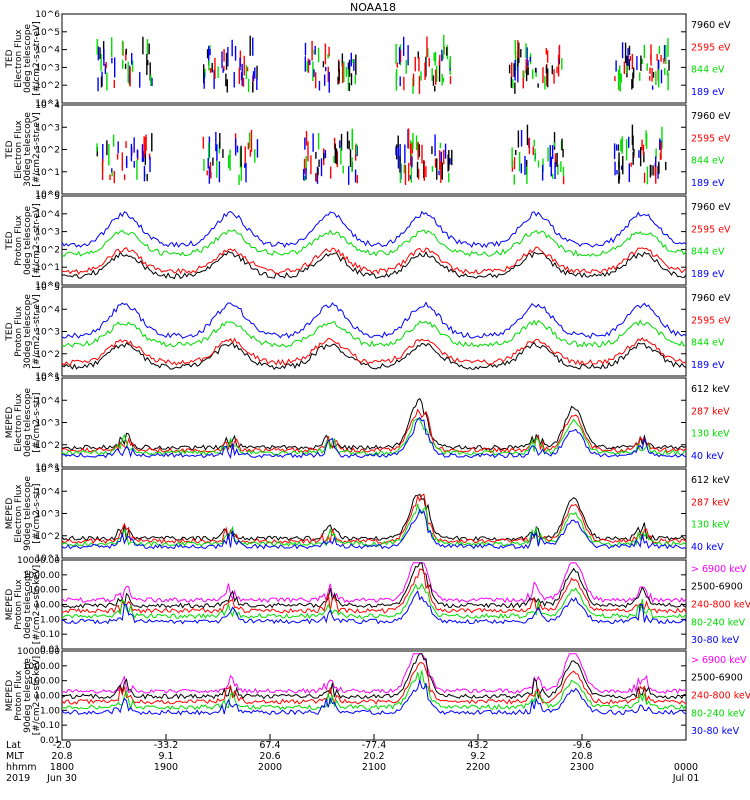 The width and height of the screenshot is (750, 800). What do you see at coordinates (61, 778) in the screenshot?
I see `x-tick-label: Jun 30` at bounding box center [61, 778].